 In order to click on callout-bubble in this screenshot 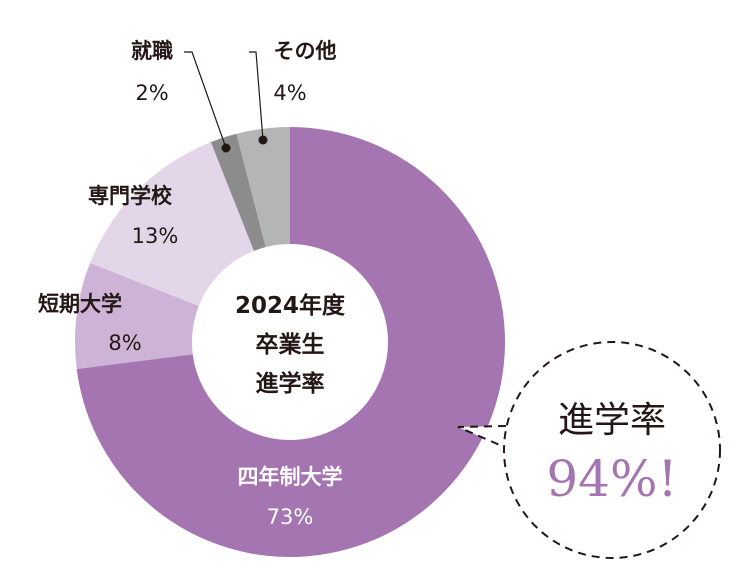, I will do `click(612, 450)`.